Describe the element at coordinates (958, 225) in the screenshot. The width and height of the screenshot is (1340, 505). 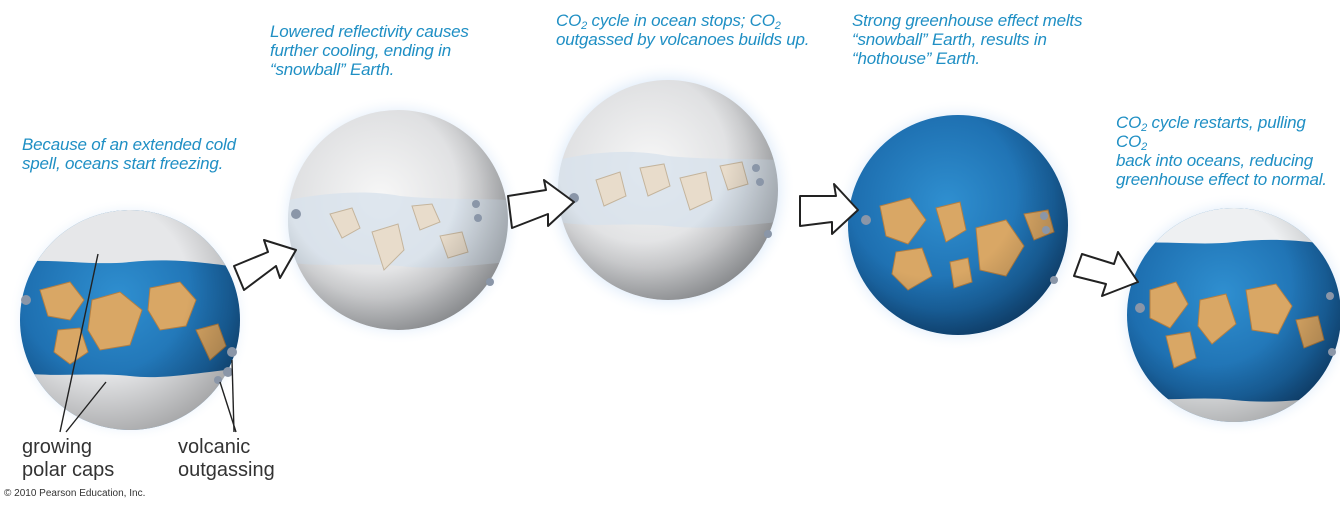
I see `globe-hothouse` at that location.